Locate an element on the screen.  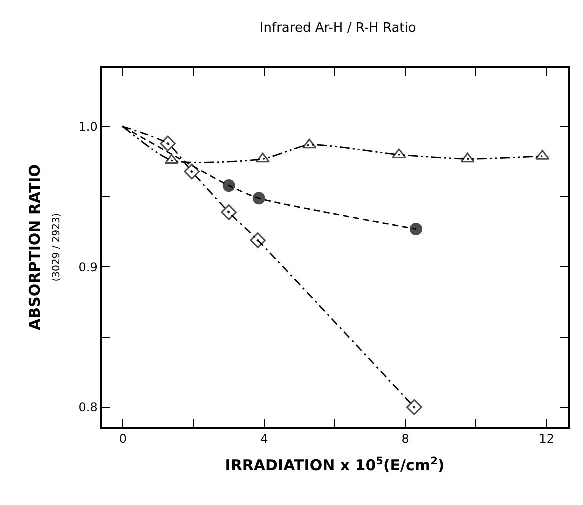
x-axis-title: IRRADIATION x 10$^{5}$(E/cm$^{2}$) is located at coordinates (335, 465).